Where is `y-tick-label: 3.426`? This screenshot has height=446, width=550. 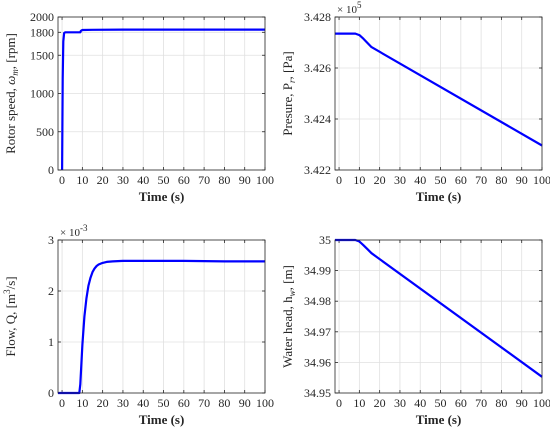 y-tick-label: 3.426 is located at coordinates (317, 68).